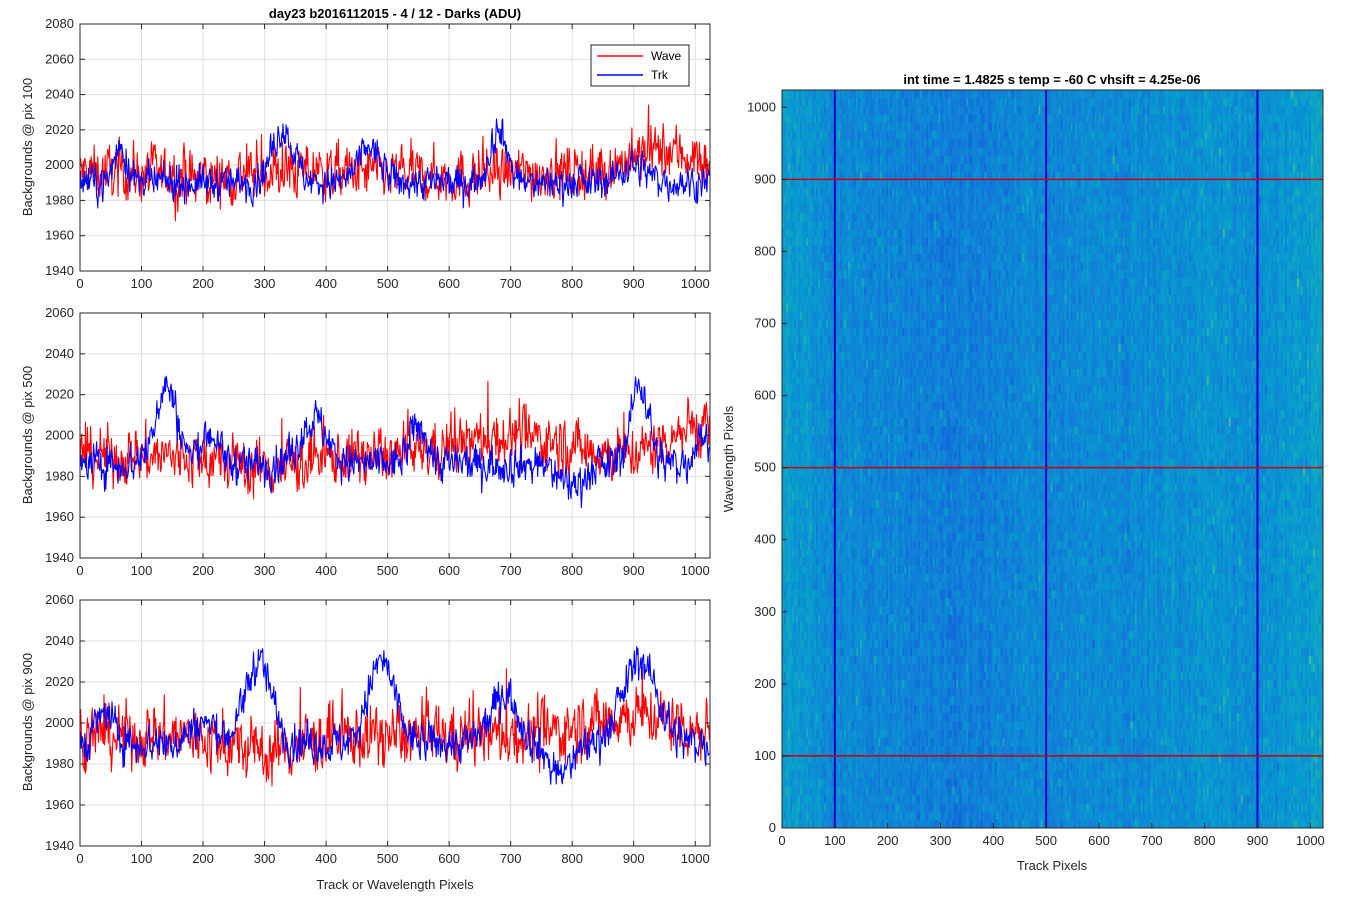  Describe the element at coordinates (666, 56) in the screenshot. I see `legend-label-wave: Wave` at that location.